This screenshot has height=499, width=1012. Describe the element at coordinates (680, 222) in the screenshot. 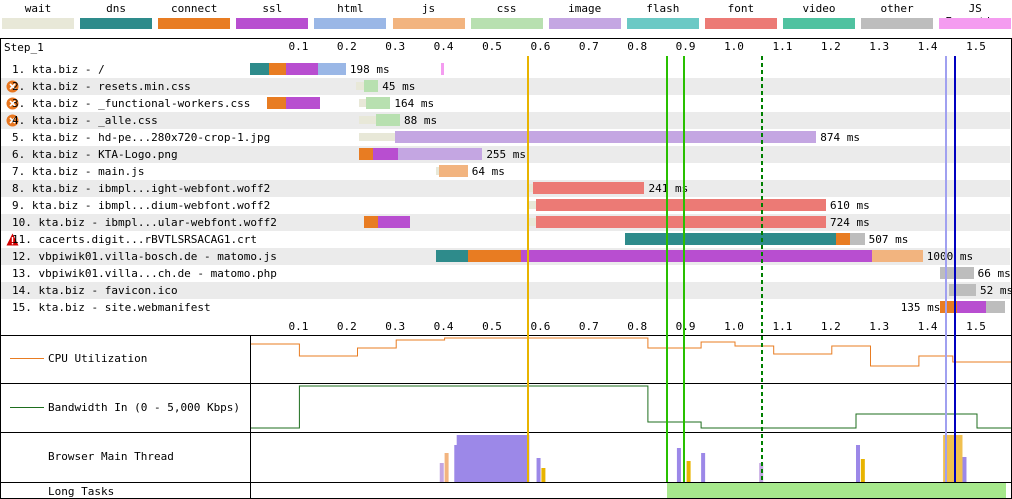

I see `timing-segment-font` at that location.